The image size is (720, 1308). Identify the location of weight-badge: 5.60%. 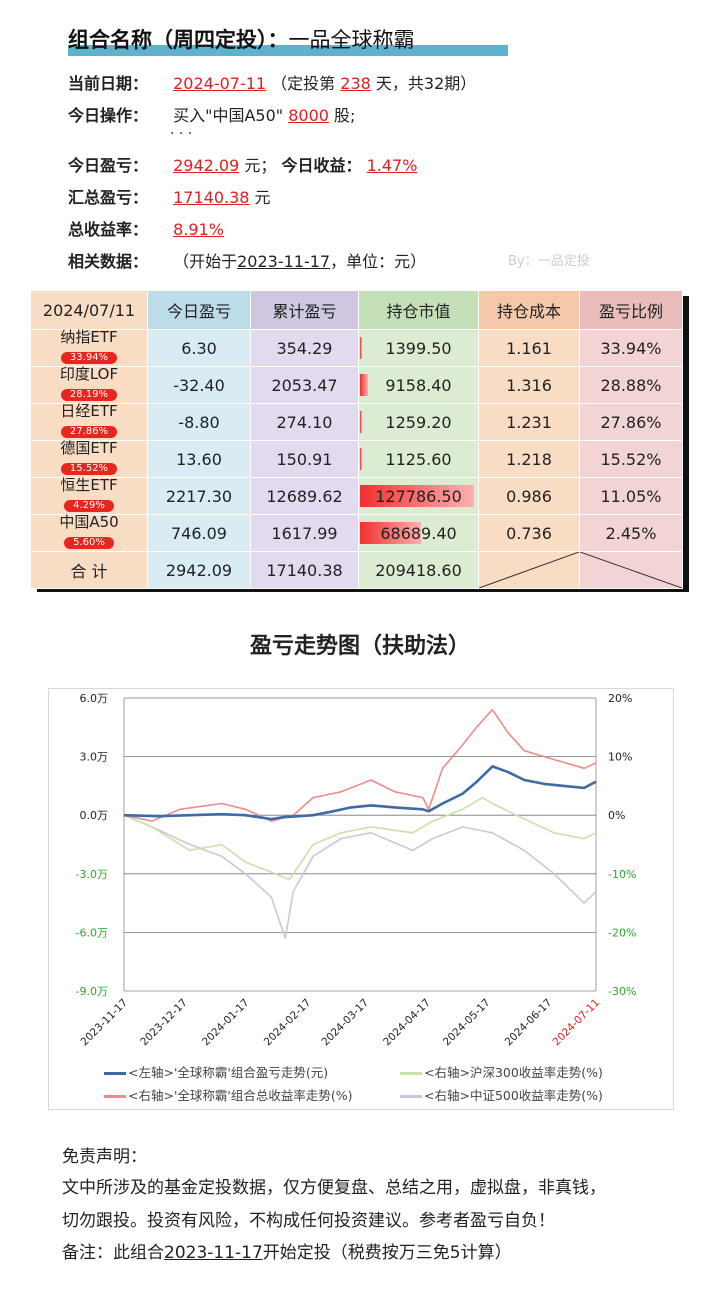
(89, 542).